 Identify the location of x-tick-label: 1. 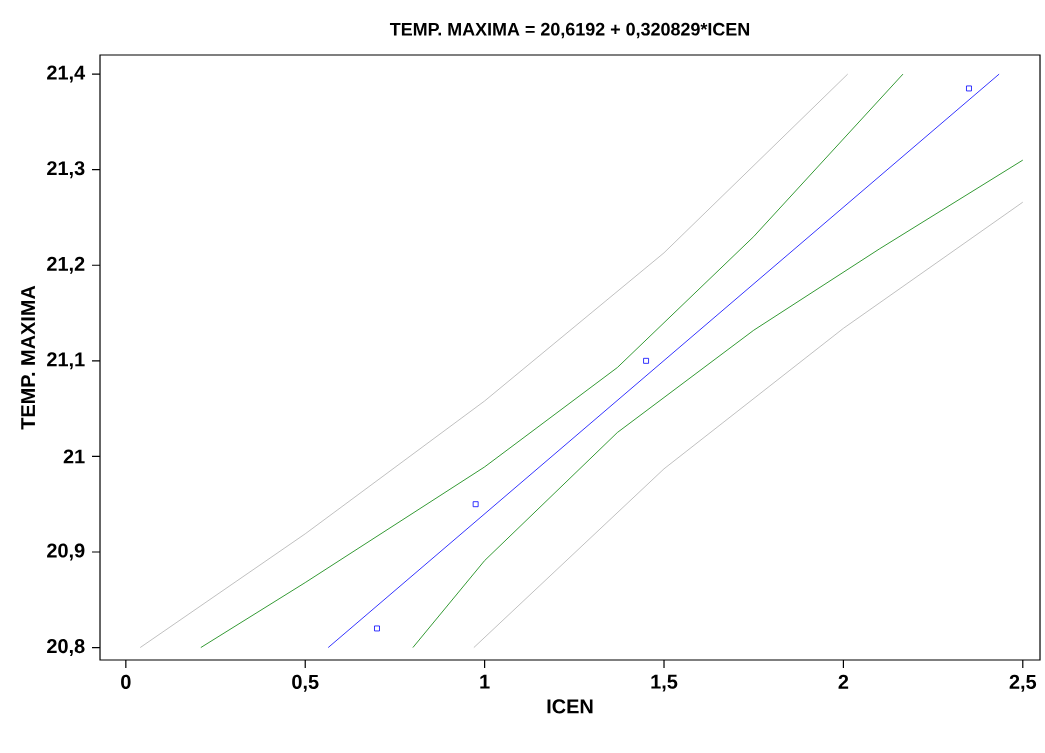
(485, 681).